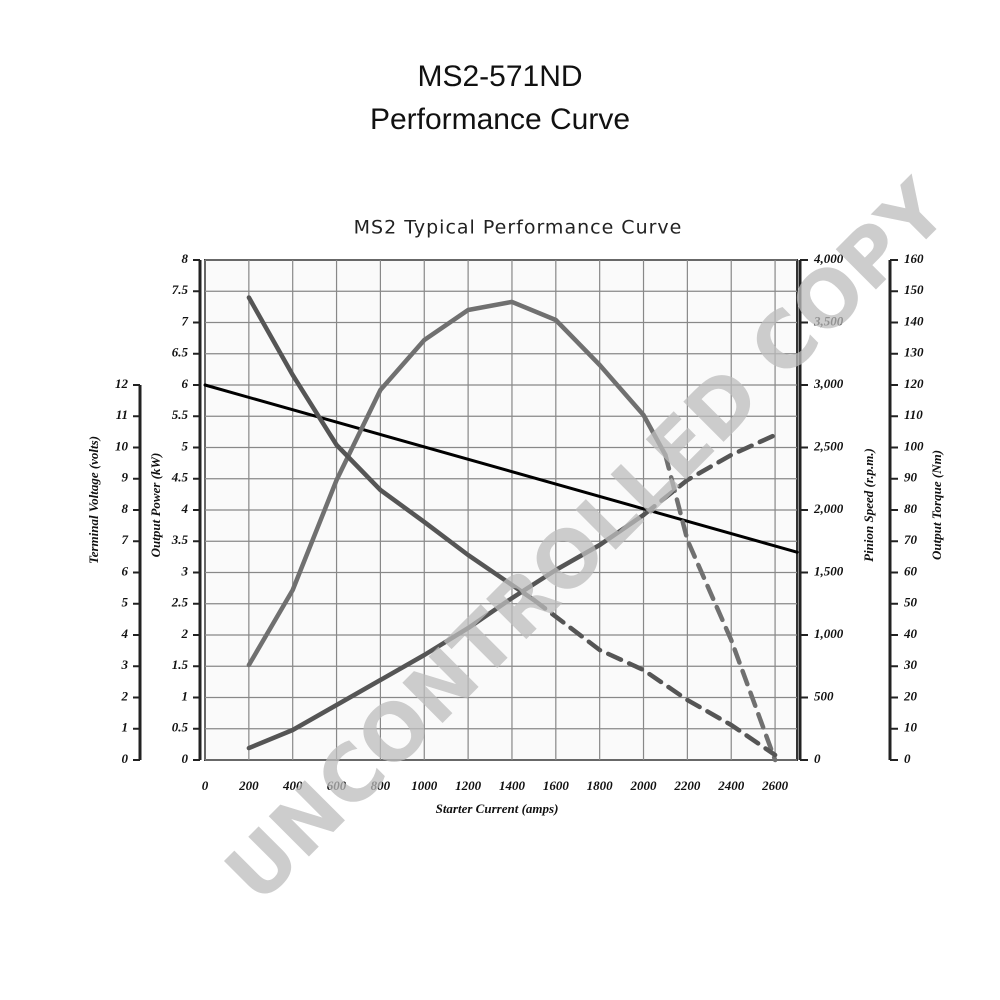 The image size is (1000, 1000). I want to click on y-tick-label: 12, so click(122, 383).